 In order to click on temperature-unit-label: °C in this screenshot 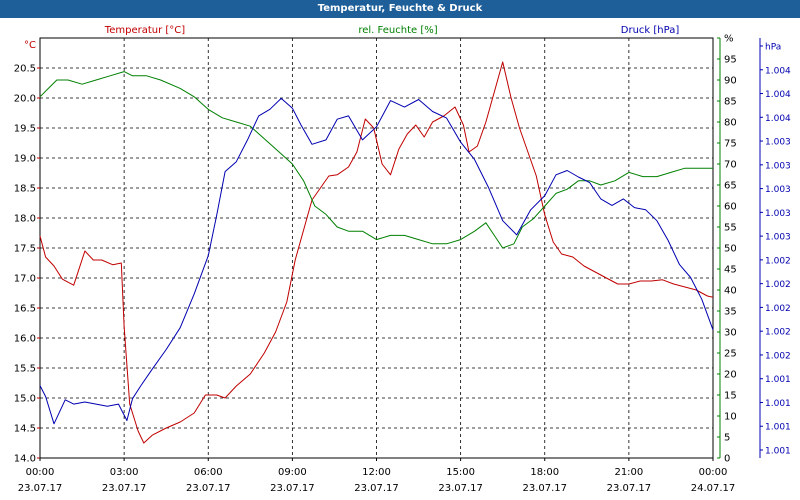, I will do `click(30, 45)`.